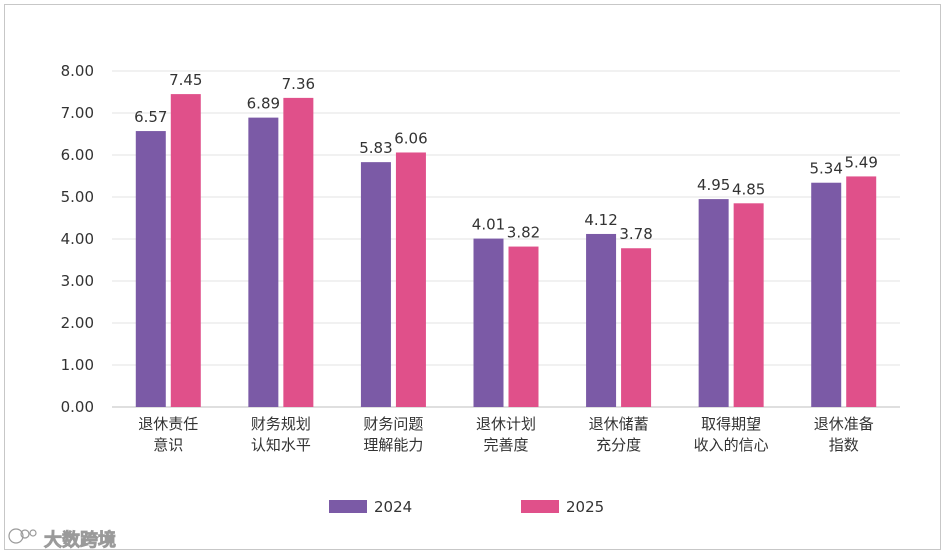 The height and width of the screenshot is (556, 947). Describe the element at coordinates (281, 424) in the screenshot. I see `x-category-label: 财务规划` at that location.